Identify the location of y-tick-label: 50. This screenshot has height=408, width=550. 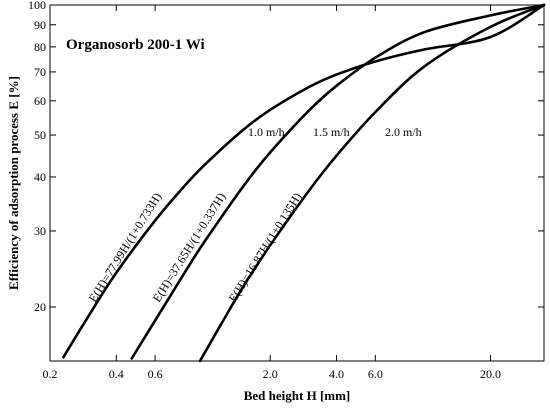
(40, 135).